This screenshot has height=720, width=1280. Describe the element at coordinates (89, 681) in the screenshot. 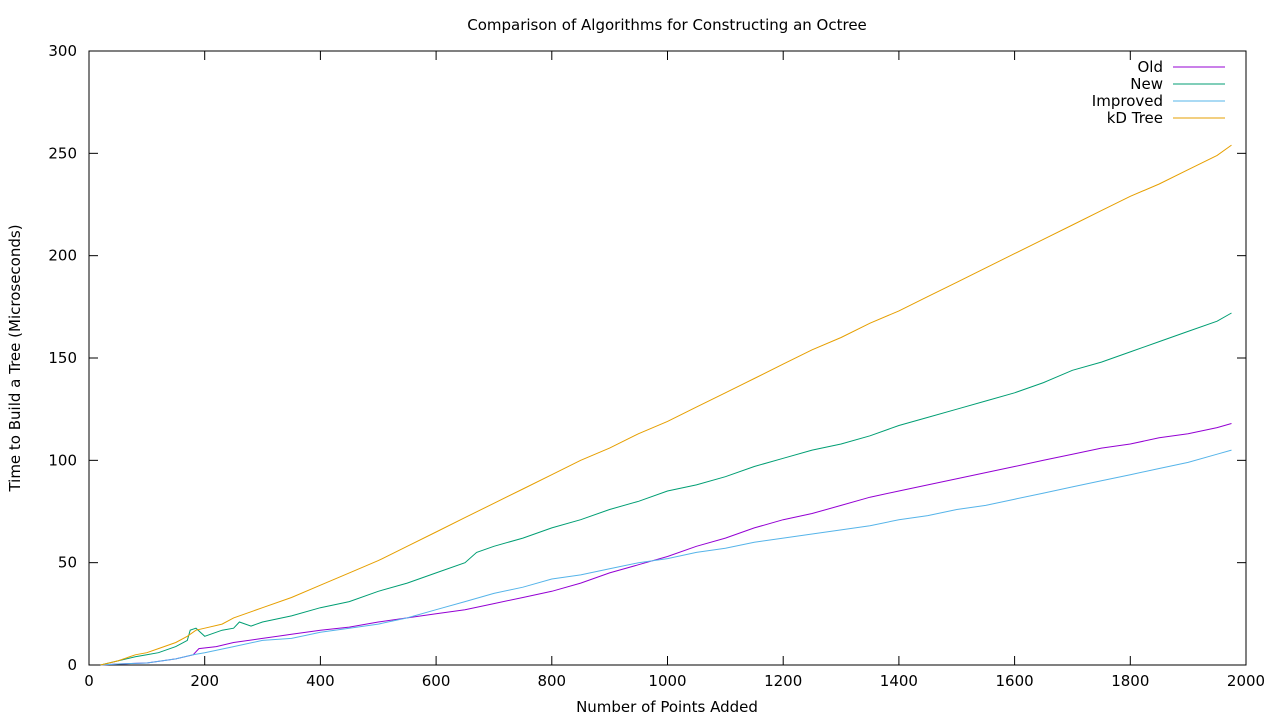

I see `x-tick-label: 0` at that location.